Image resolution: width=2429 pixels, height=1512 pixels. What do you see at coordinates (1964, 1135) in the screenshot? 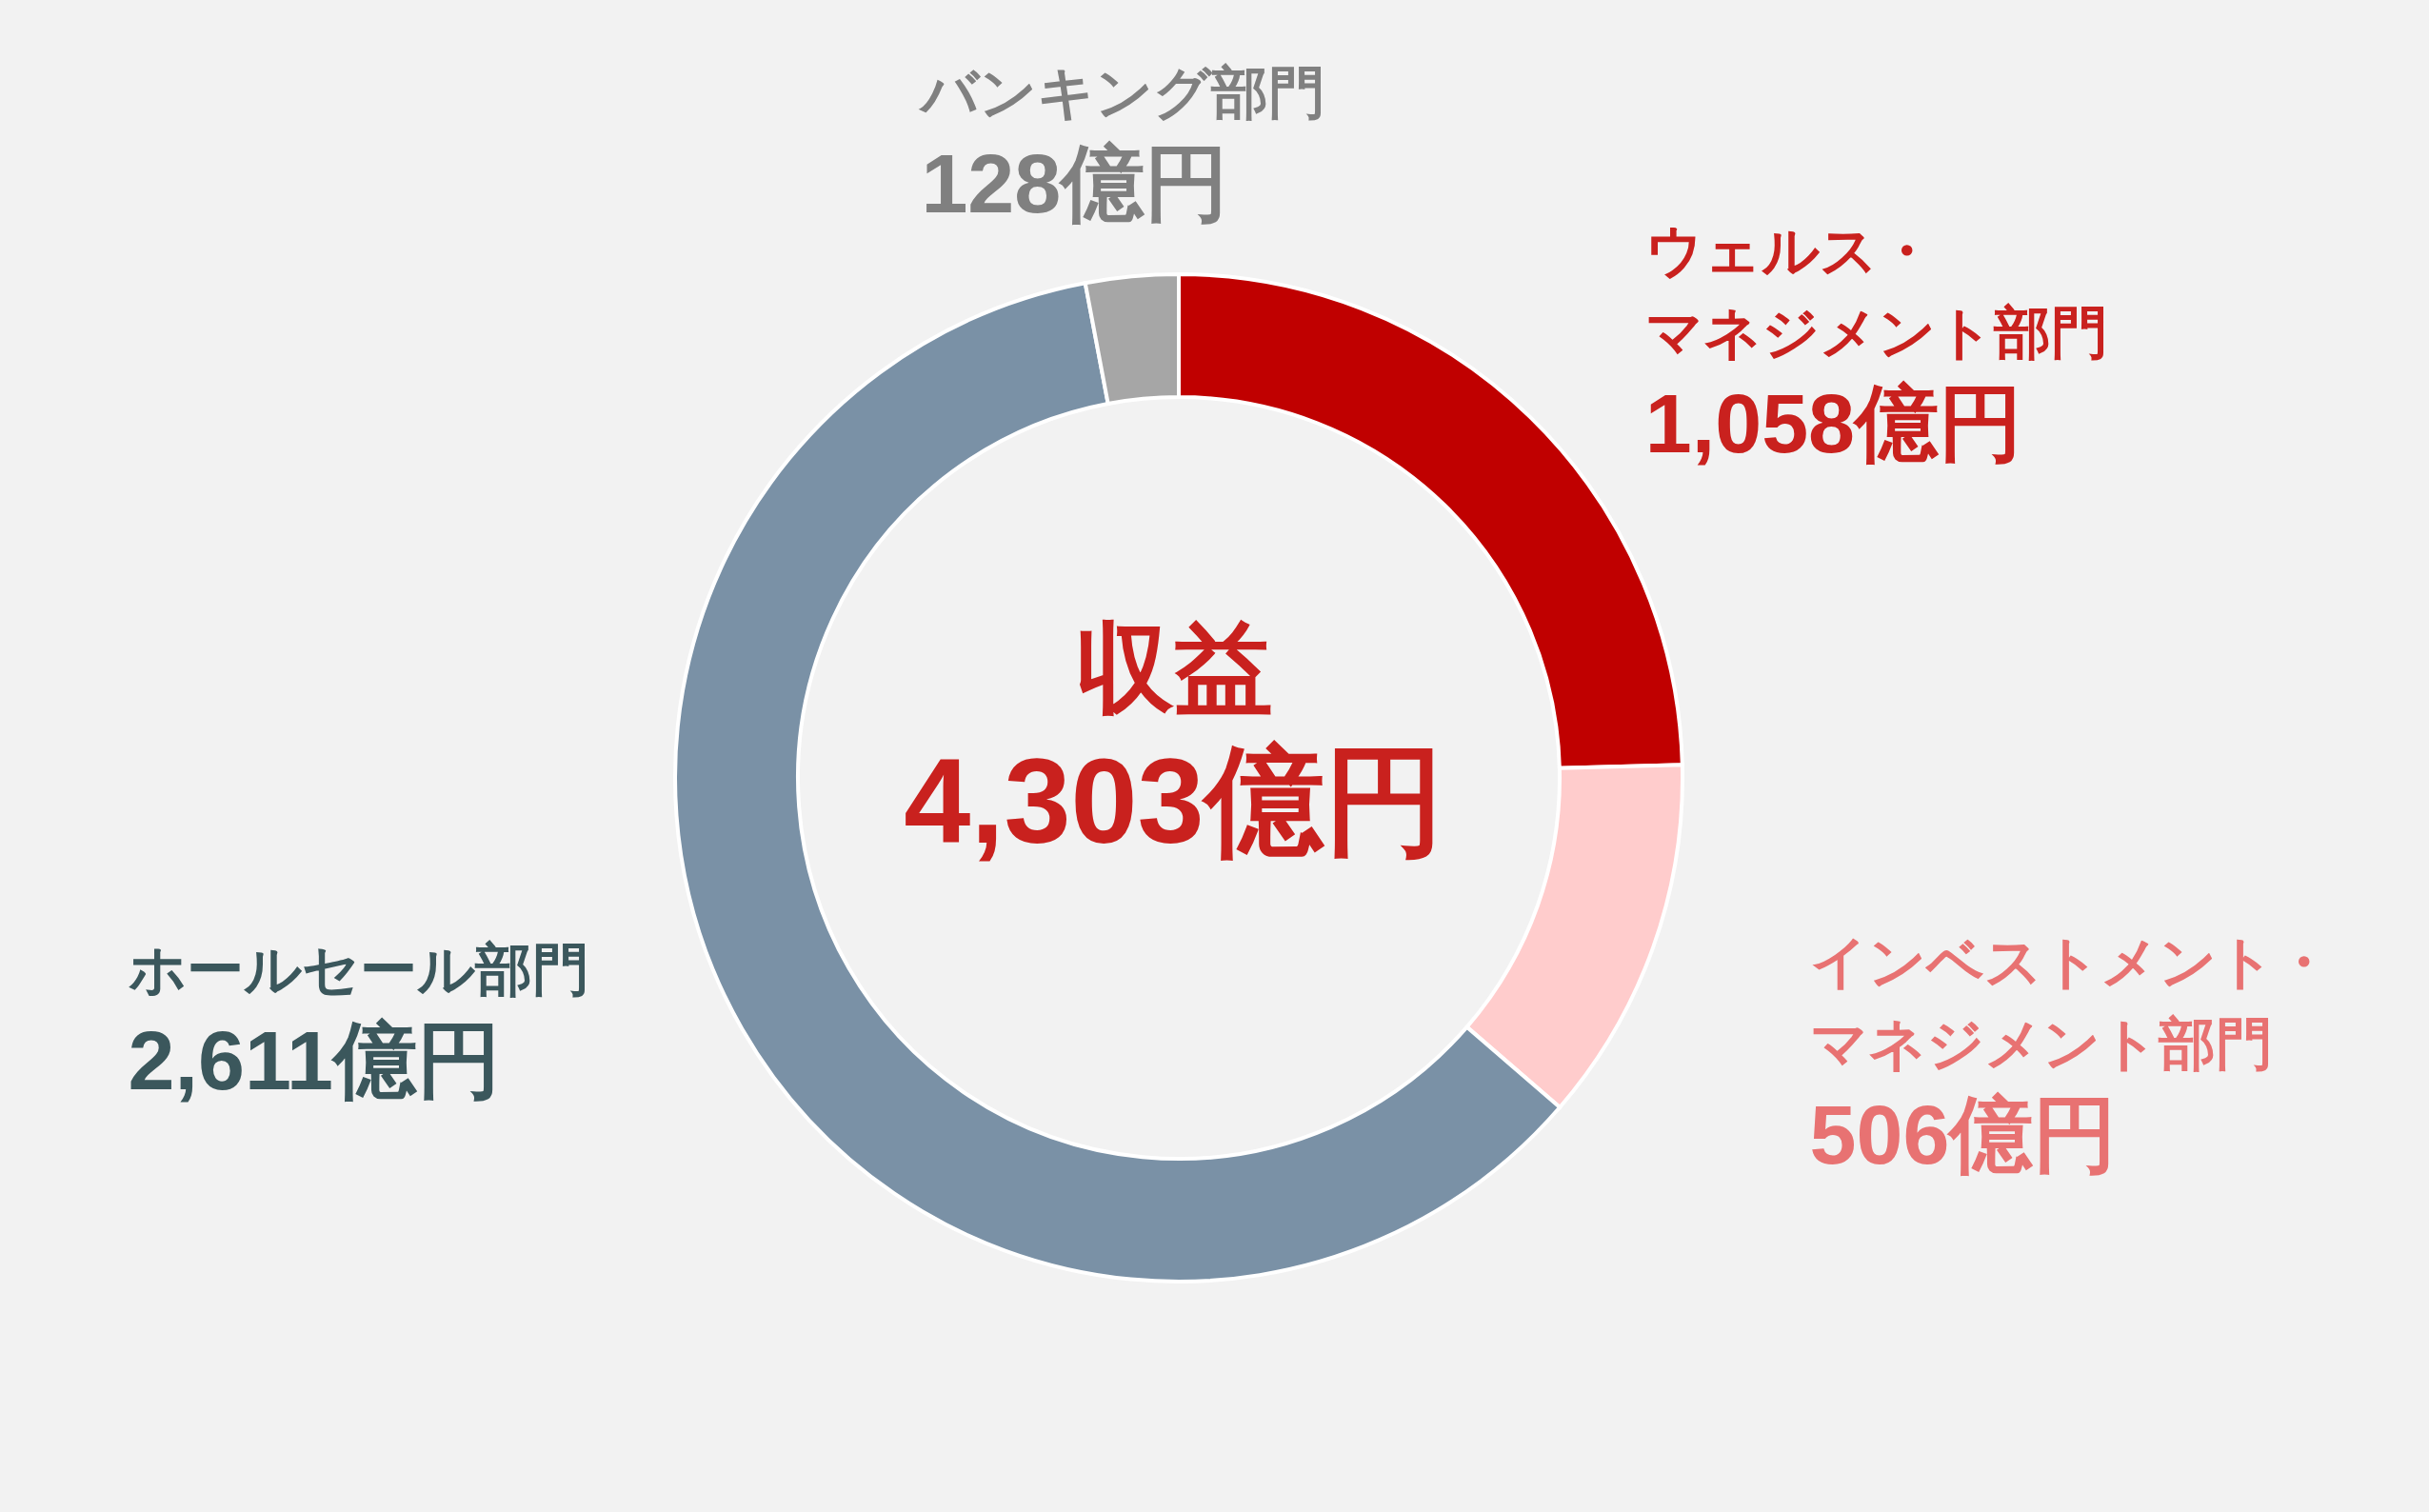
I see `data-label: 506億円` at bounding box center [1964, 1135].